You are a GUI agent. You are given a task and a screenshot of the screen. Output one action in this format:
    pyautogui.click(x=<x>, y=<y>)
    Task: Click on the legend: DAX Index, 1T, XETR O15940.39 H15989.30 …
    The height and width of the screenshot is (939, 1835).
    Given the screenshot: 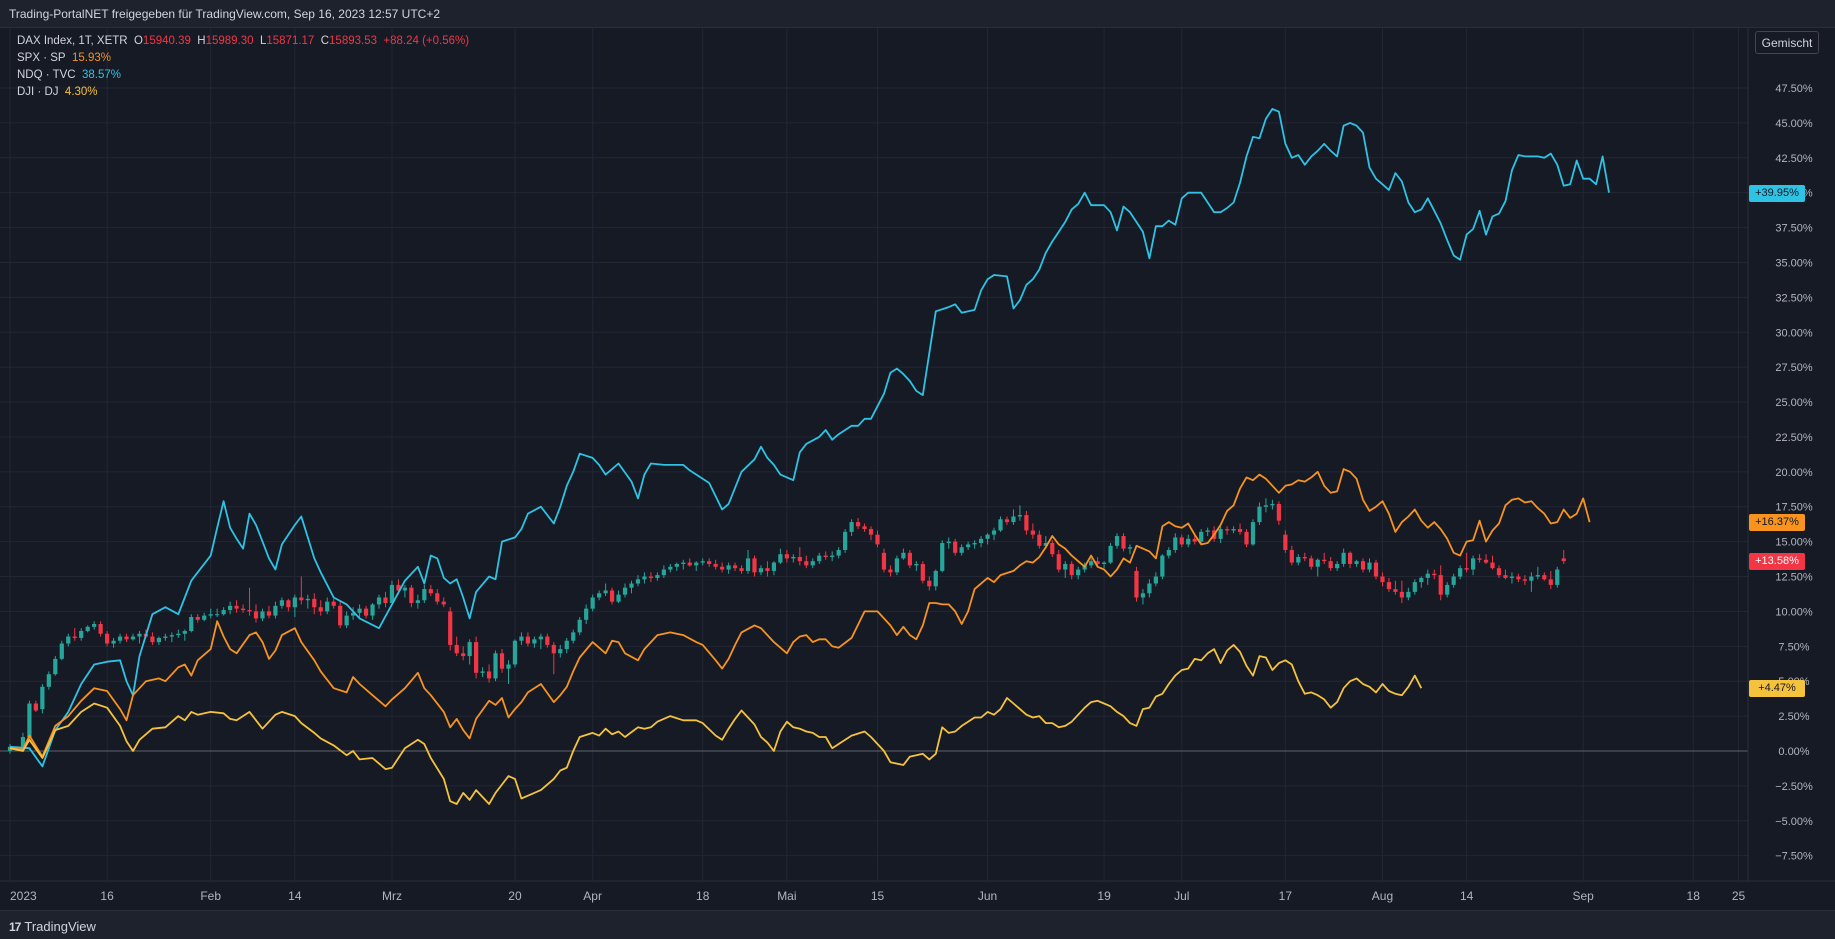 What is the action you would take?
    pyautogui.click(x=243, y=67)
    